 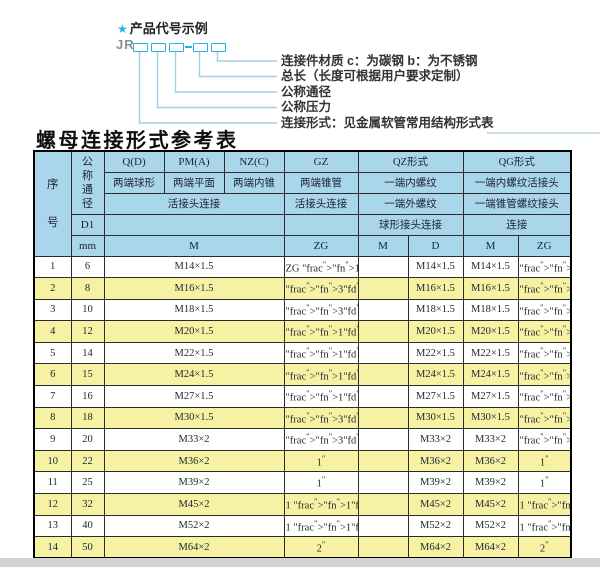 What do you see at coordinates (435, 245) in the screenshot?
I see `qz-d-header: D` at bounding box center [435, 245].